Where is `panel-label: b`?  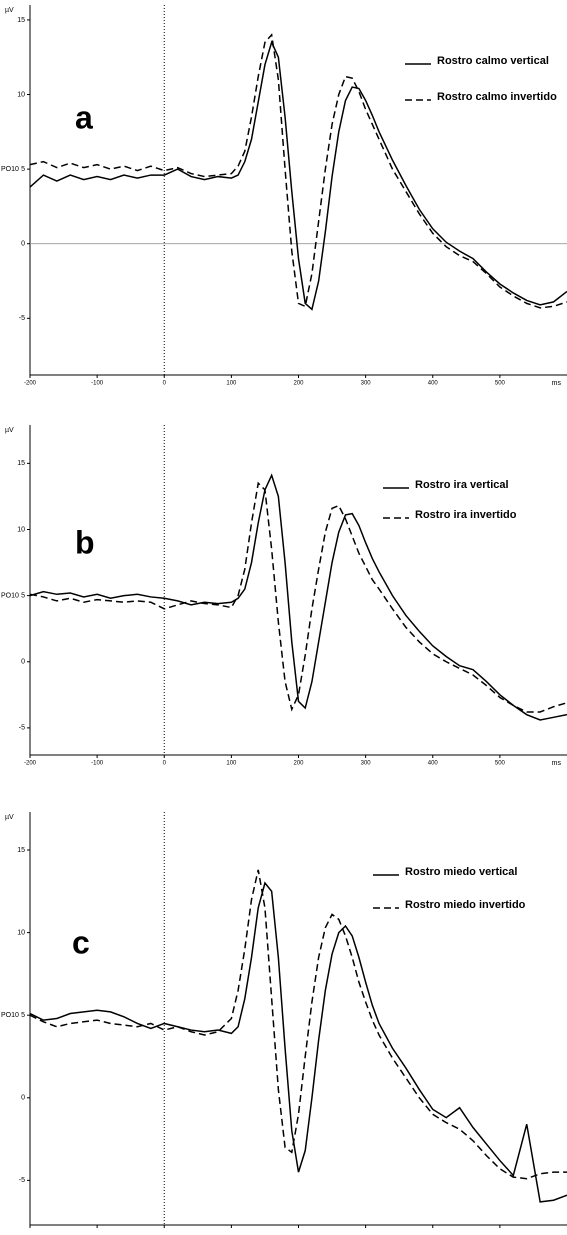
panel-label: b is located at coordinates (85, 542).